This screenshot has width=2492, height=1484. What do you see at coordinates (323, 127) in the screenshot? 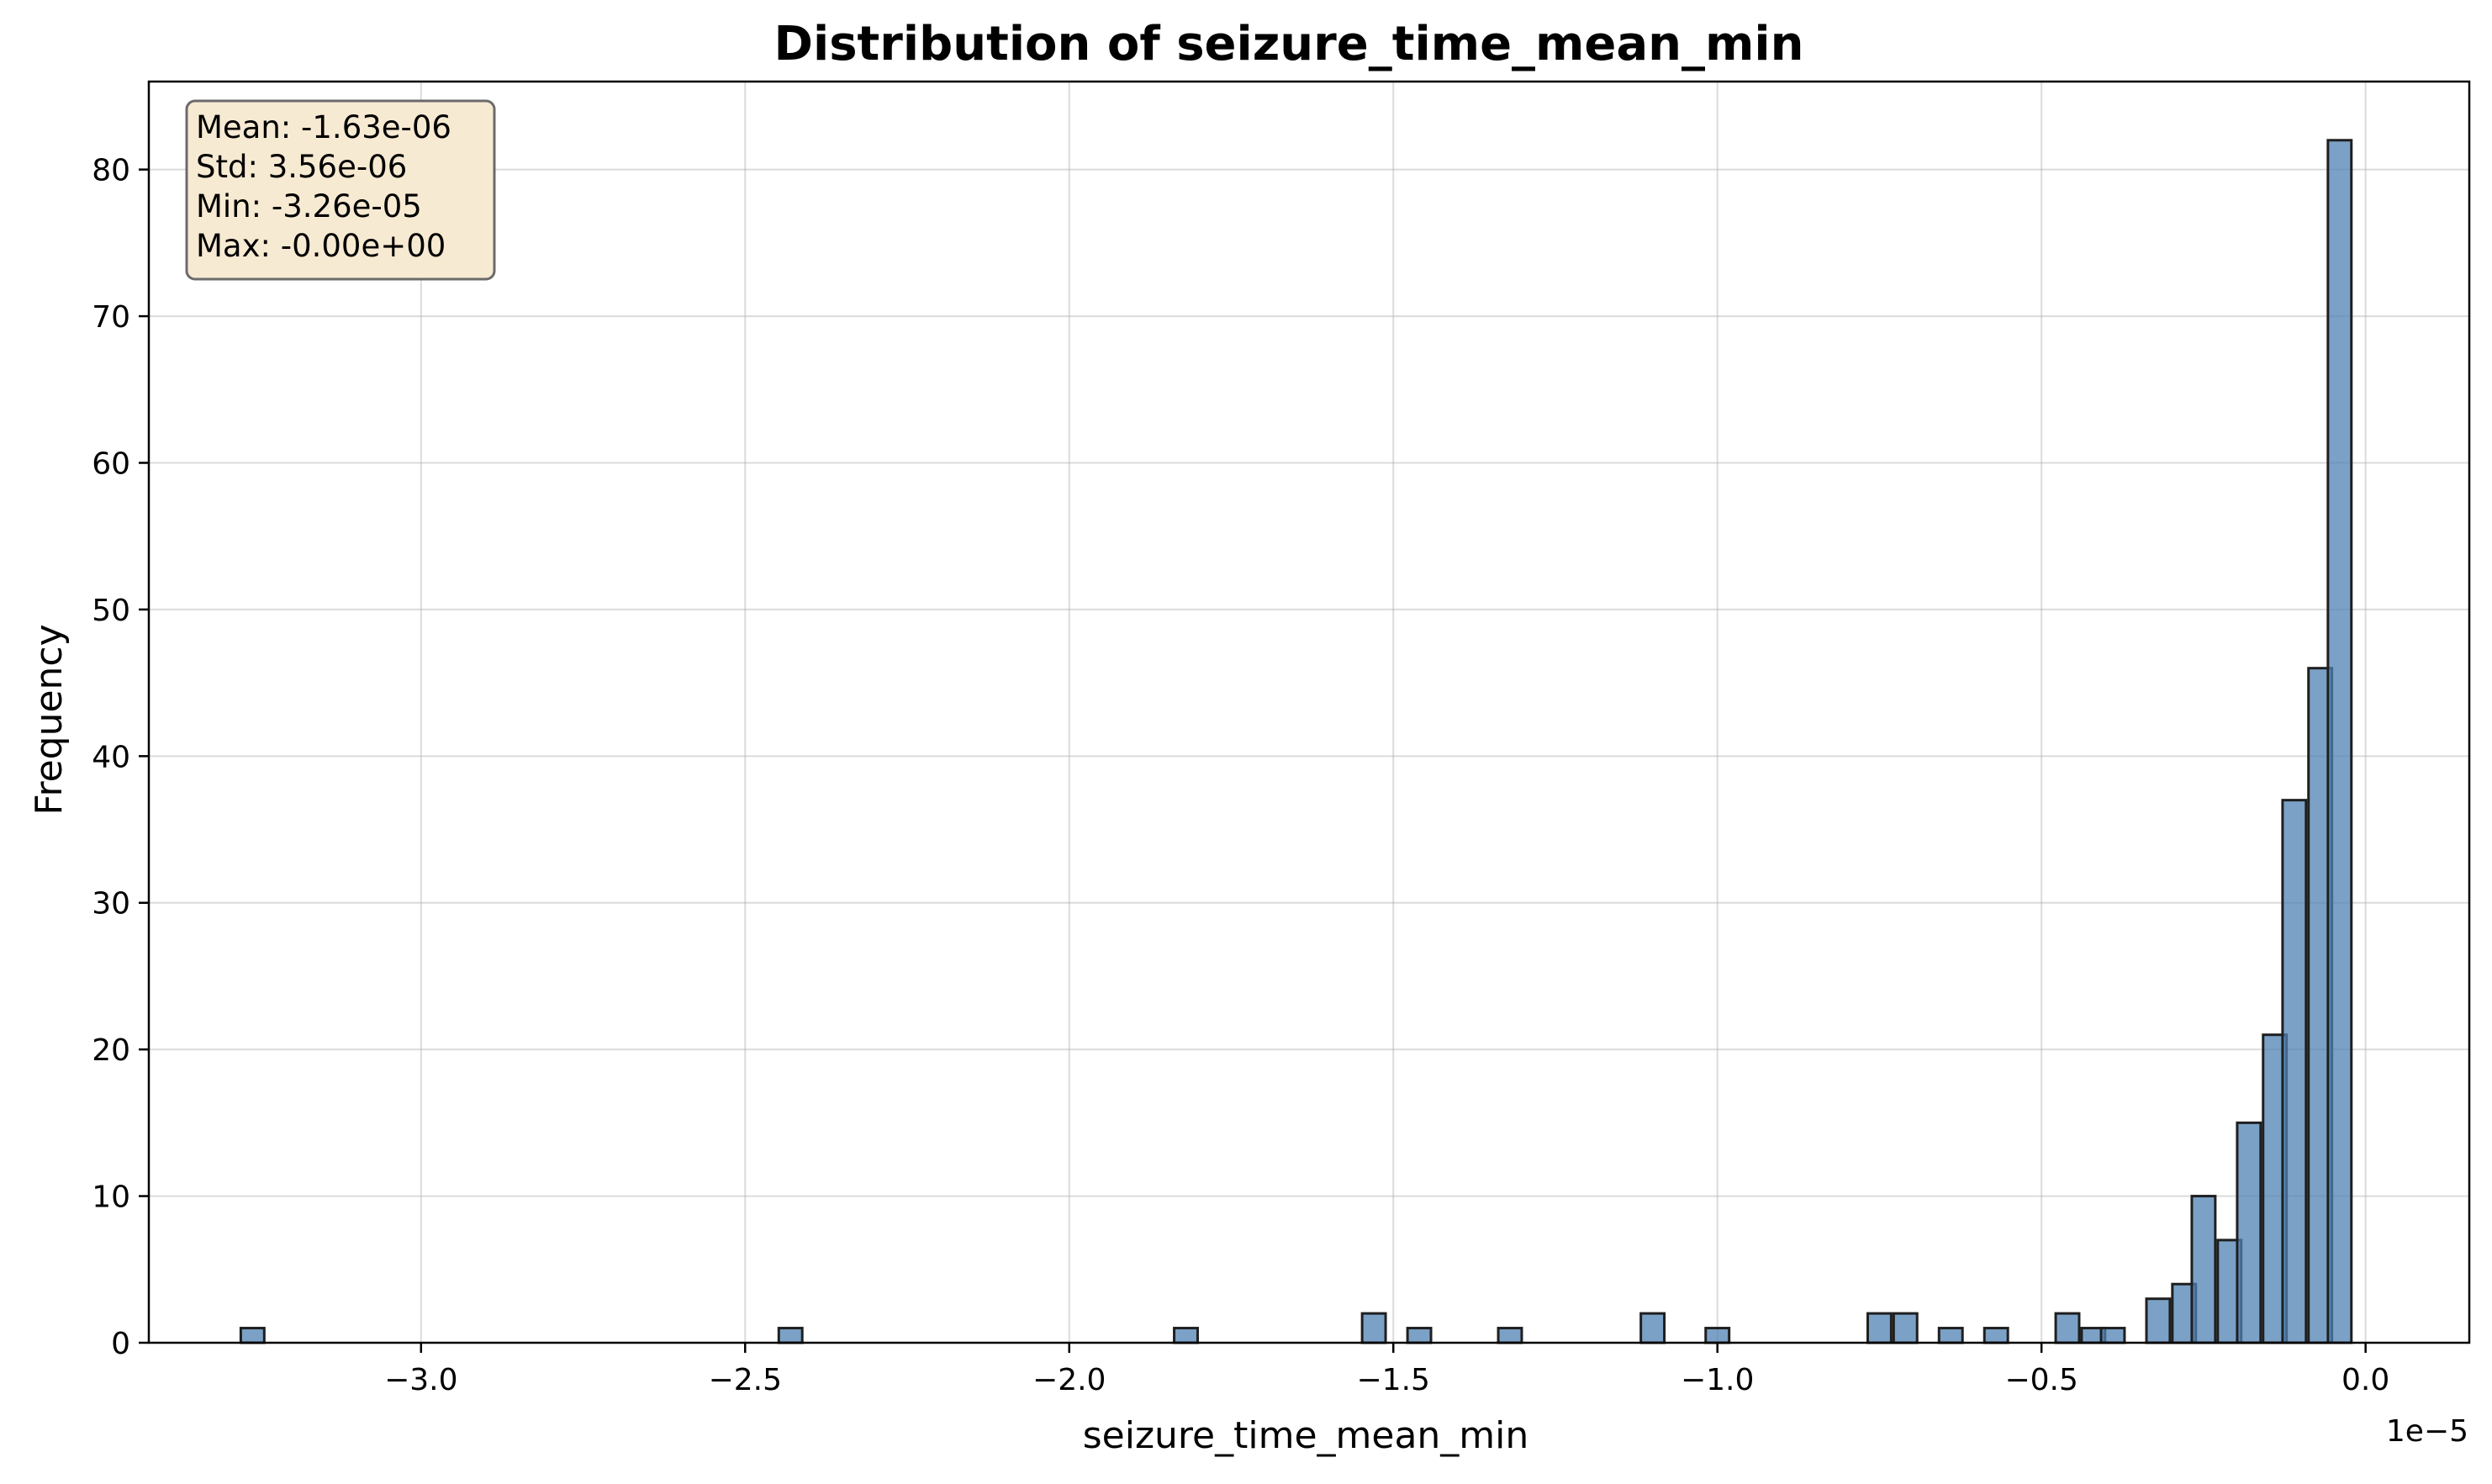
I see `stats-mean: Mean: -1.63e-06` at bounding box center [323, 127].